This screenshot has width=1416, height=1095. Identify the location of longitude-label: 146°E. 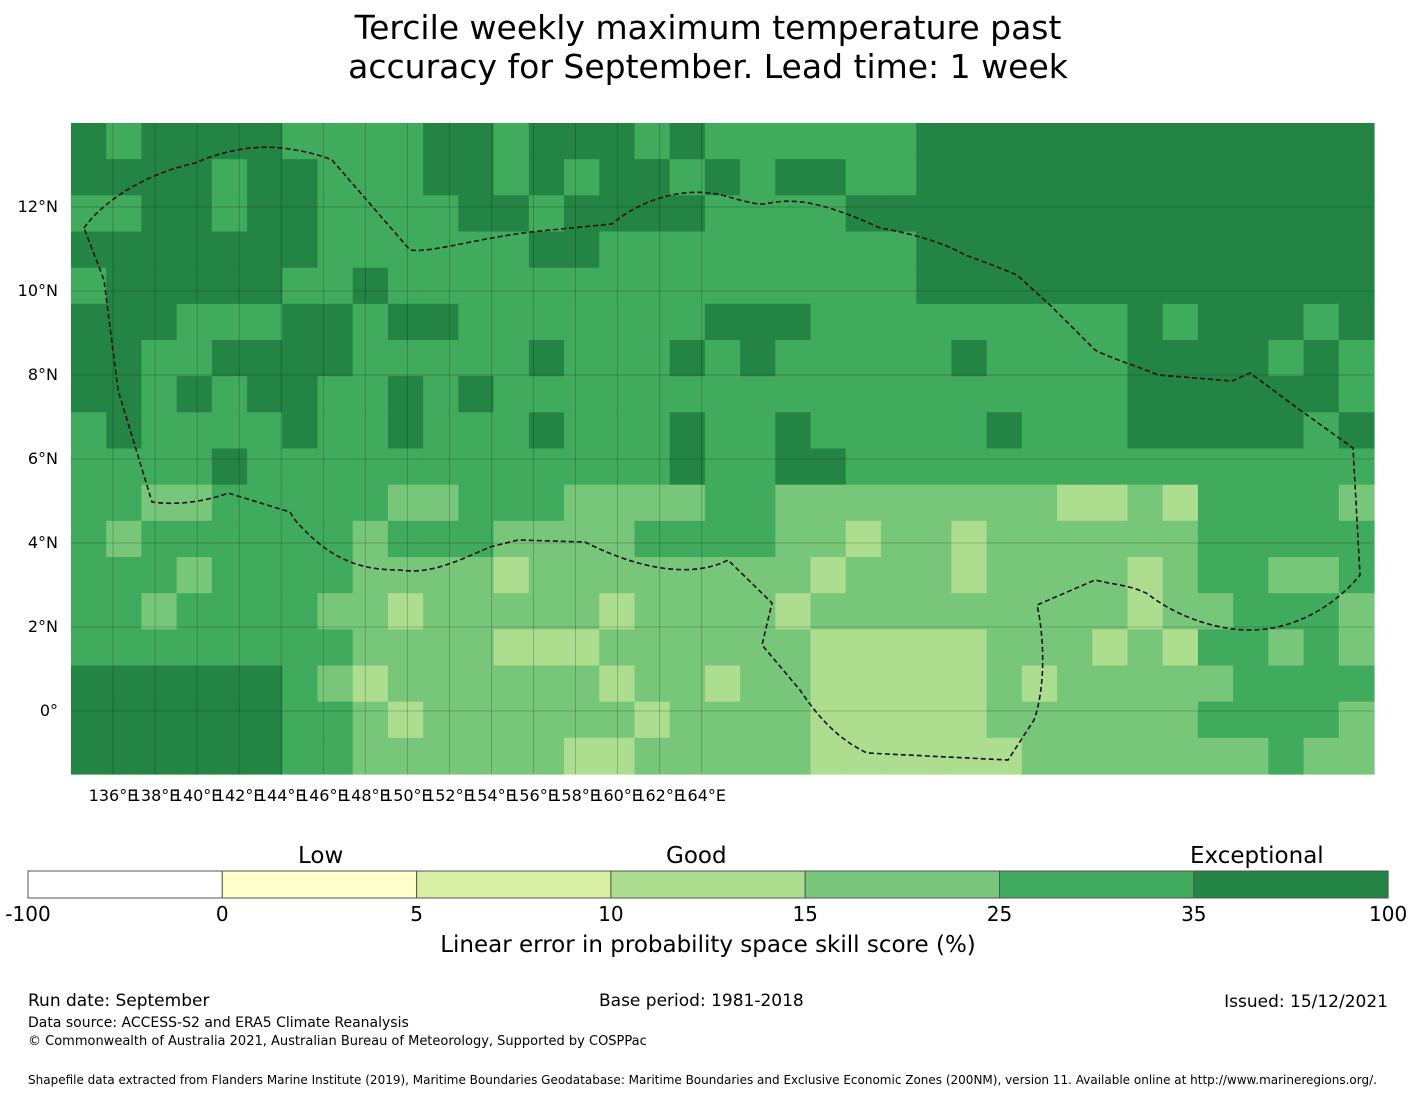
(323, 795).